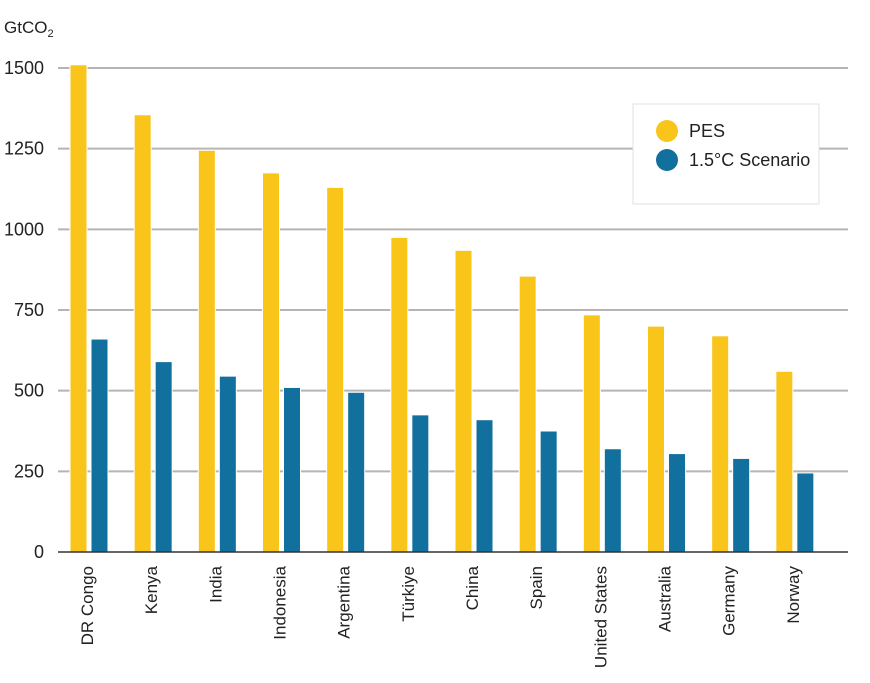  What do you see at coordinates (151, 589) in the screenshot?
I see `x-category-label: Kenya` at bounding box center [151, 589].